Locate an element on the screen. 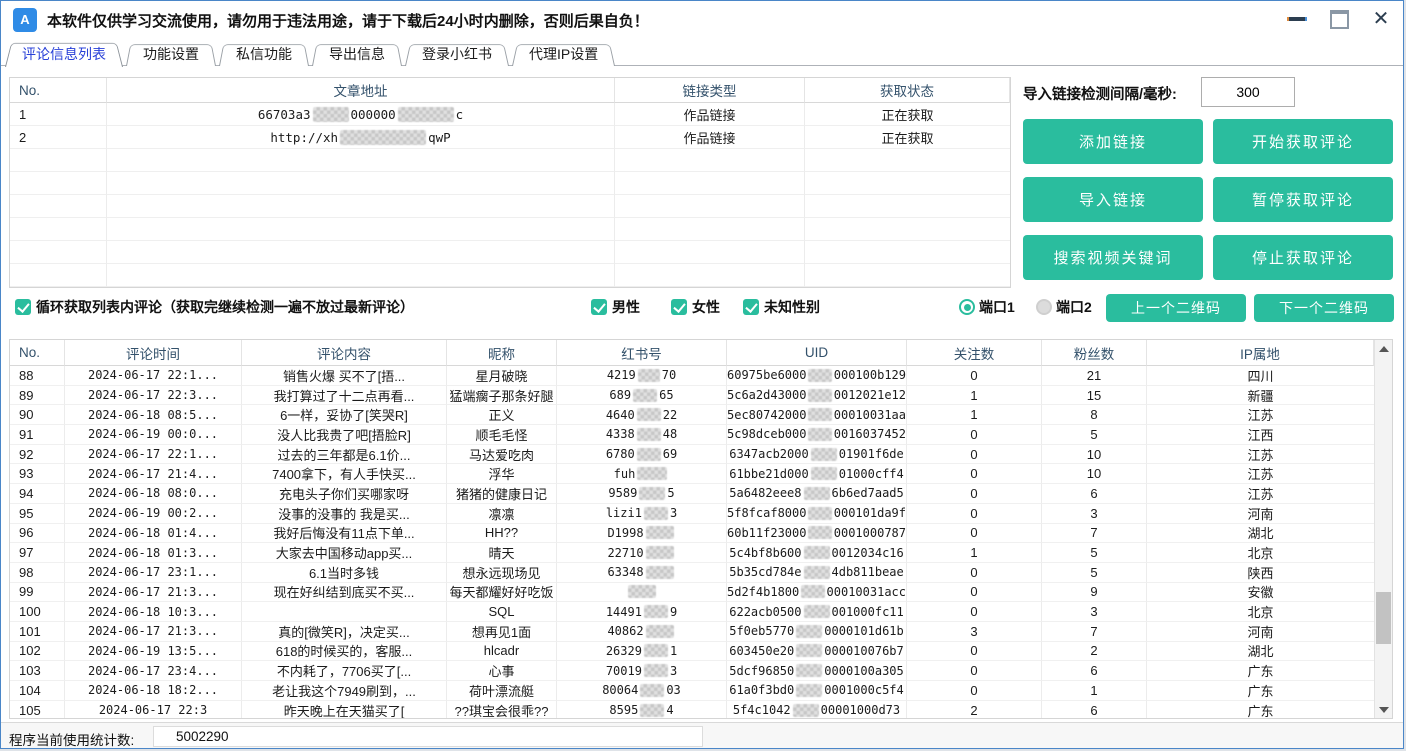  tab-export-info: 导出信息 is located at coordinates (357, 54).